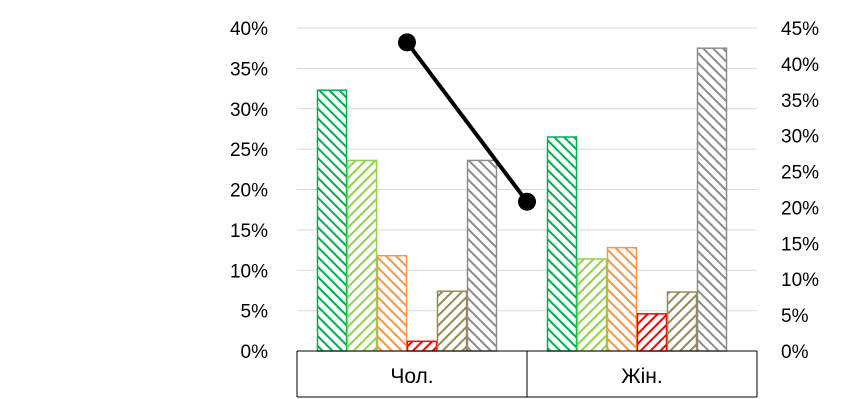 The width and height of the screenshot is (841, 399). Describe the element at coordinates (527, 374) in the screenshot. I see `category-axis-table: Чол. Жін.` at that location.